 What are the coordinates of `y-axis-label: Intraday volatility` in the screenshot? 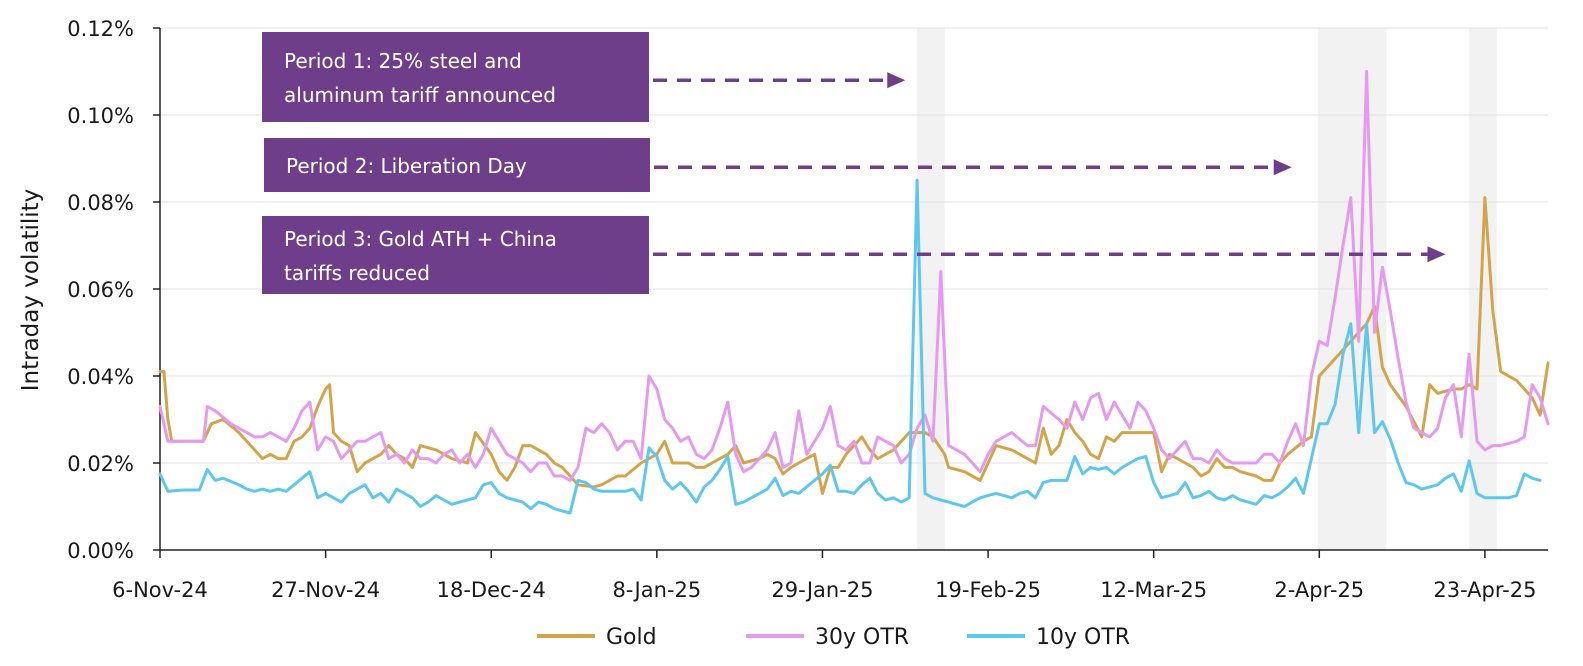 It's located at (31, 290).